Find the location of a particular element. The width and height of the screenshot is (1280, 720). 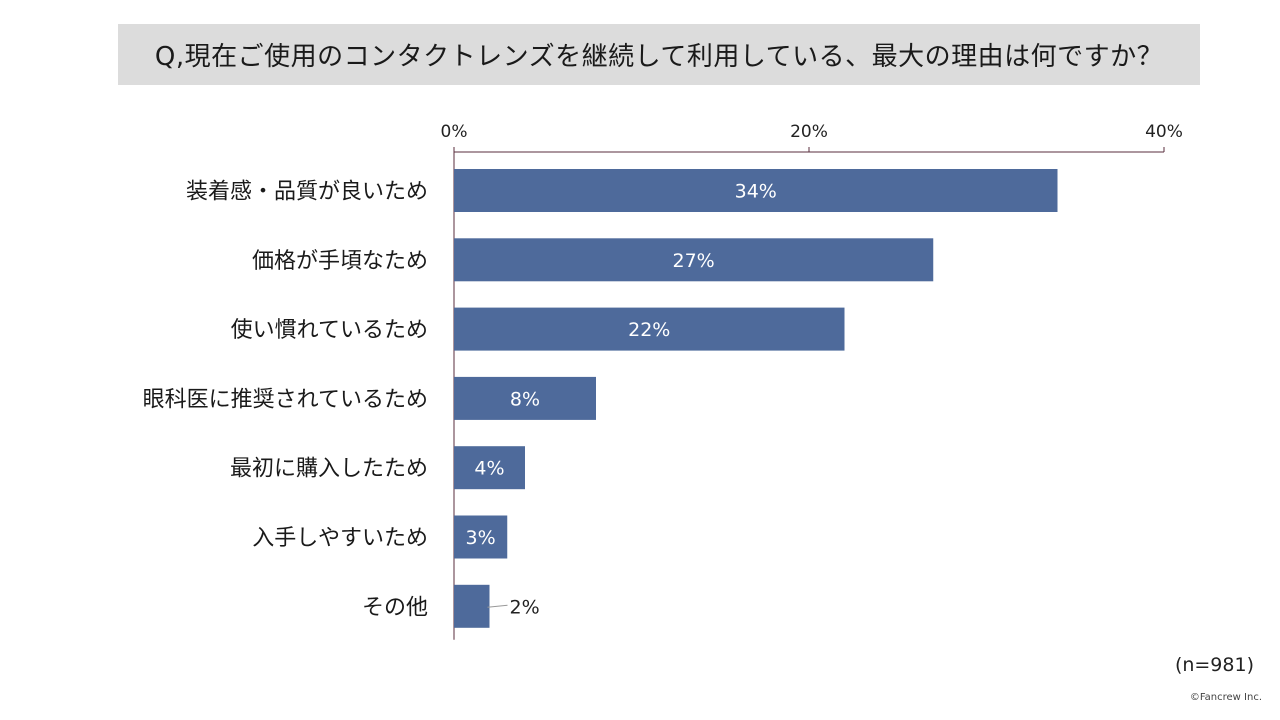

sample-size-note: (n=981) is located at coordinates (1214, 665).